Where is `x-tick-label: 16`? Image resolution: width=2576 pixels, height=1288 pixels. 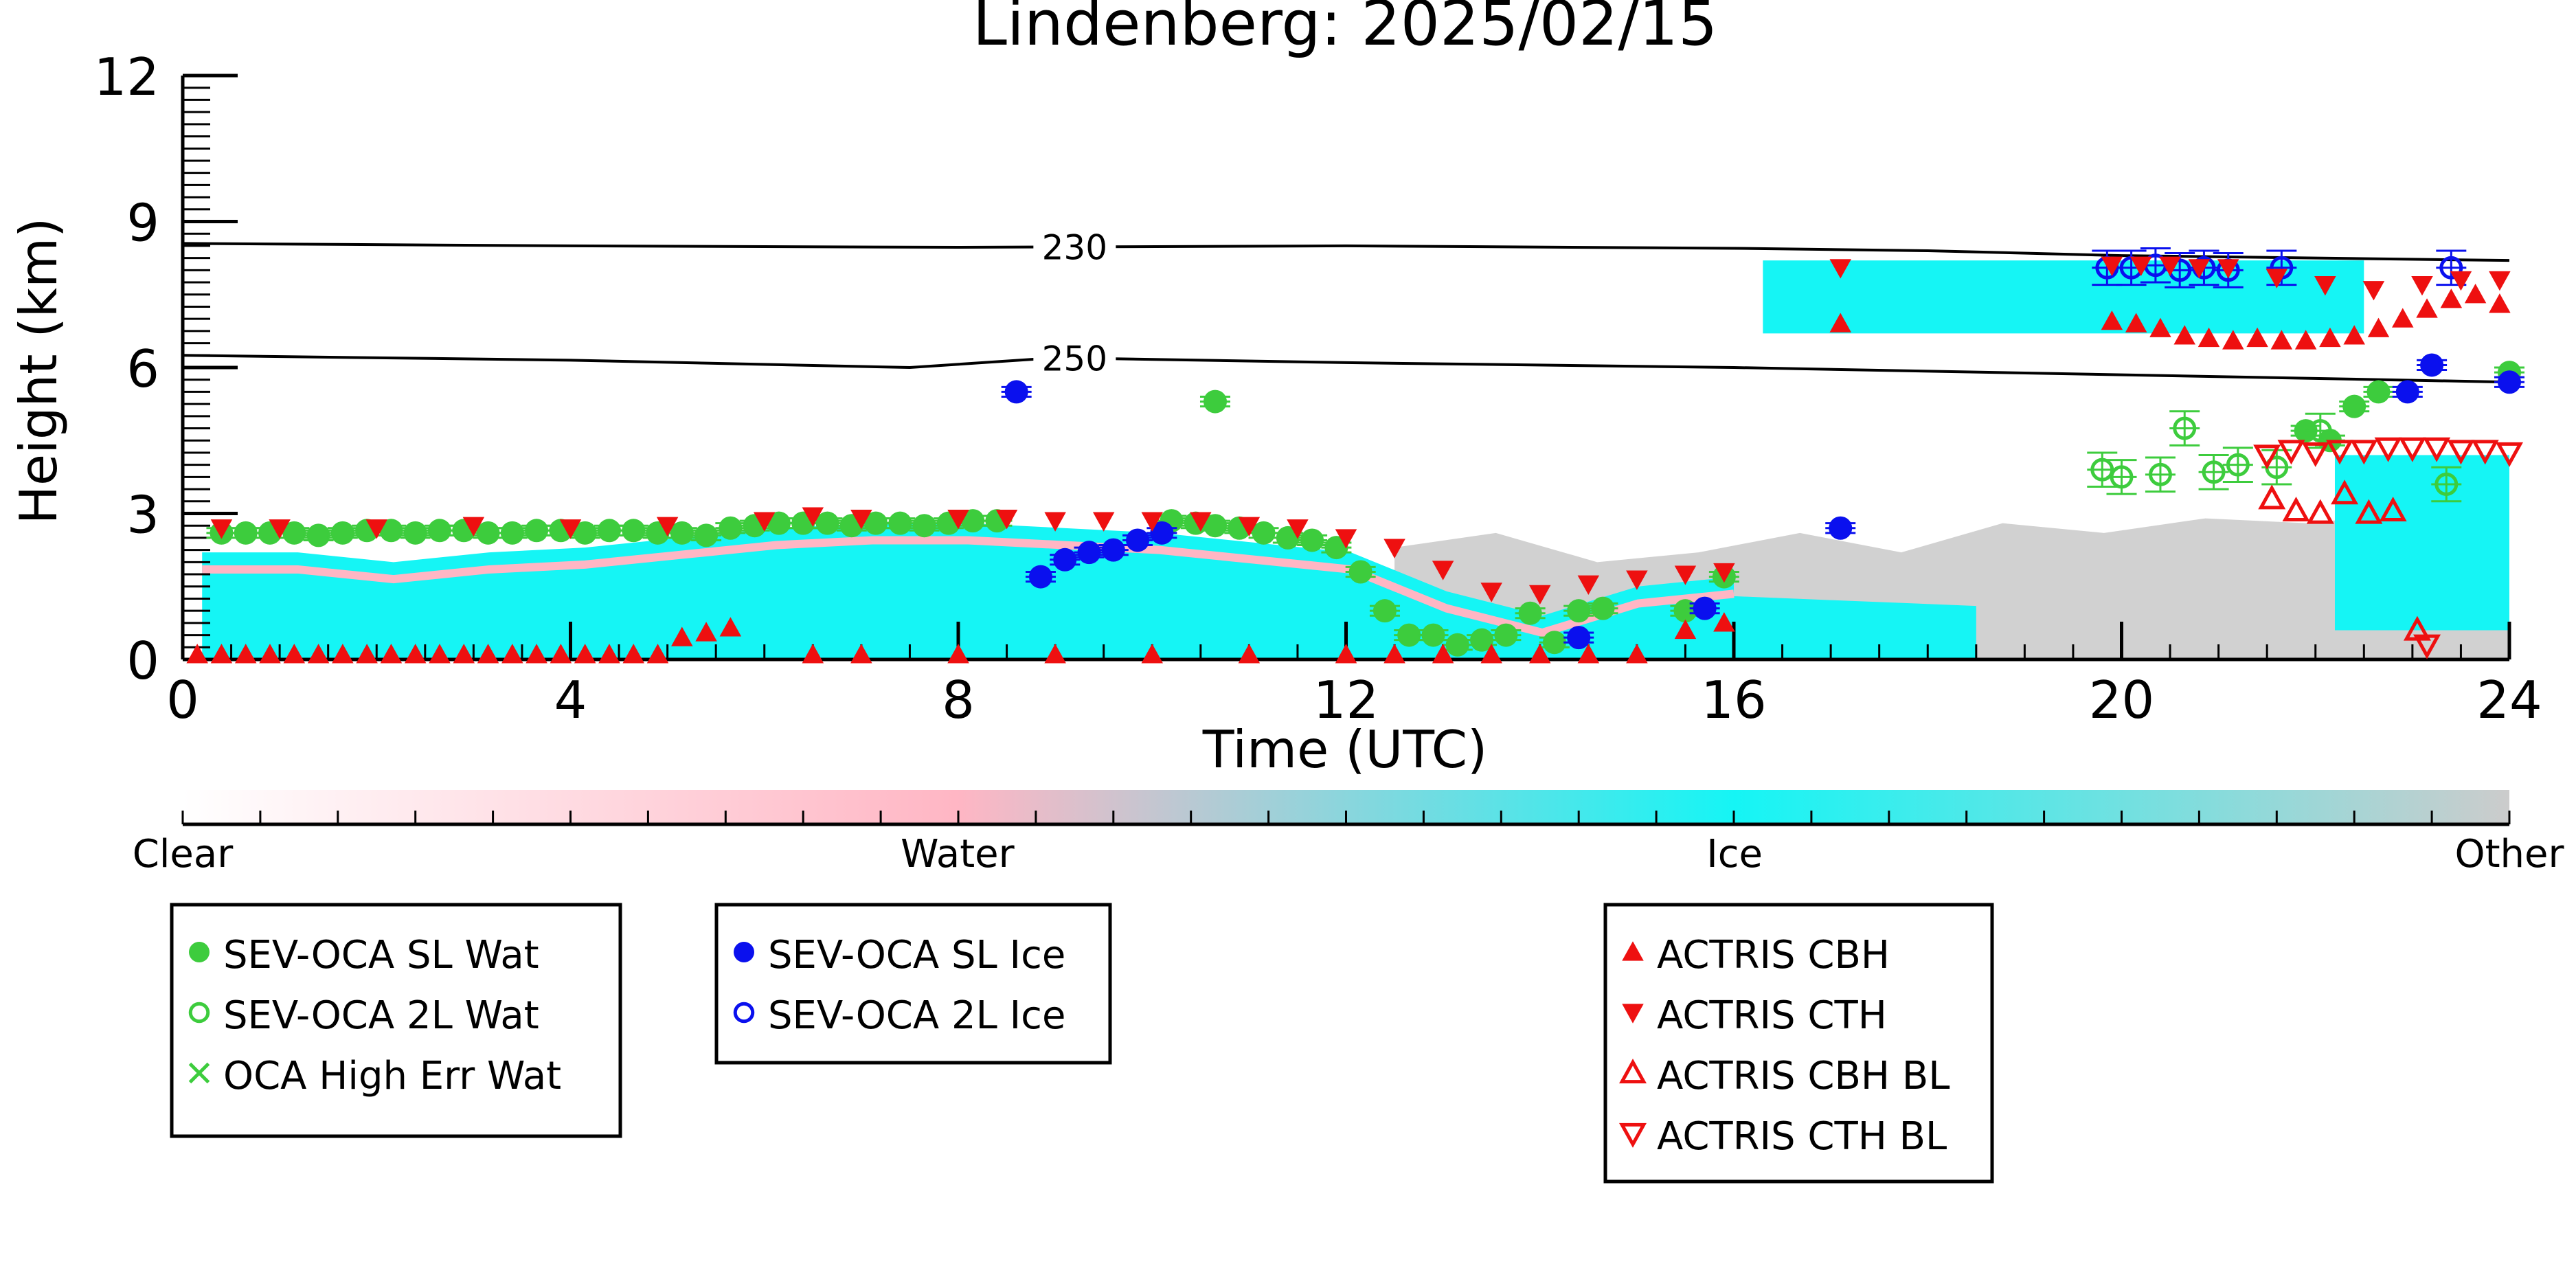 x-tick-label: 16 is located at coordinates (1733, 700).